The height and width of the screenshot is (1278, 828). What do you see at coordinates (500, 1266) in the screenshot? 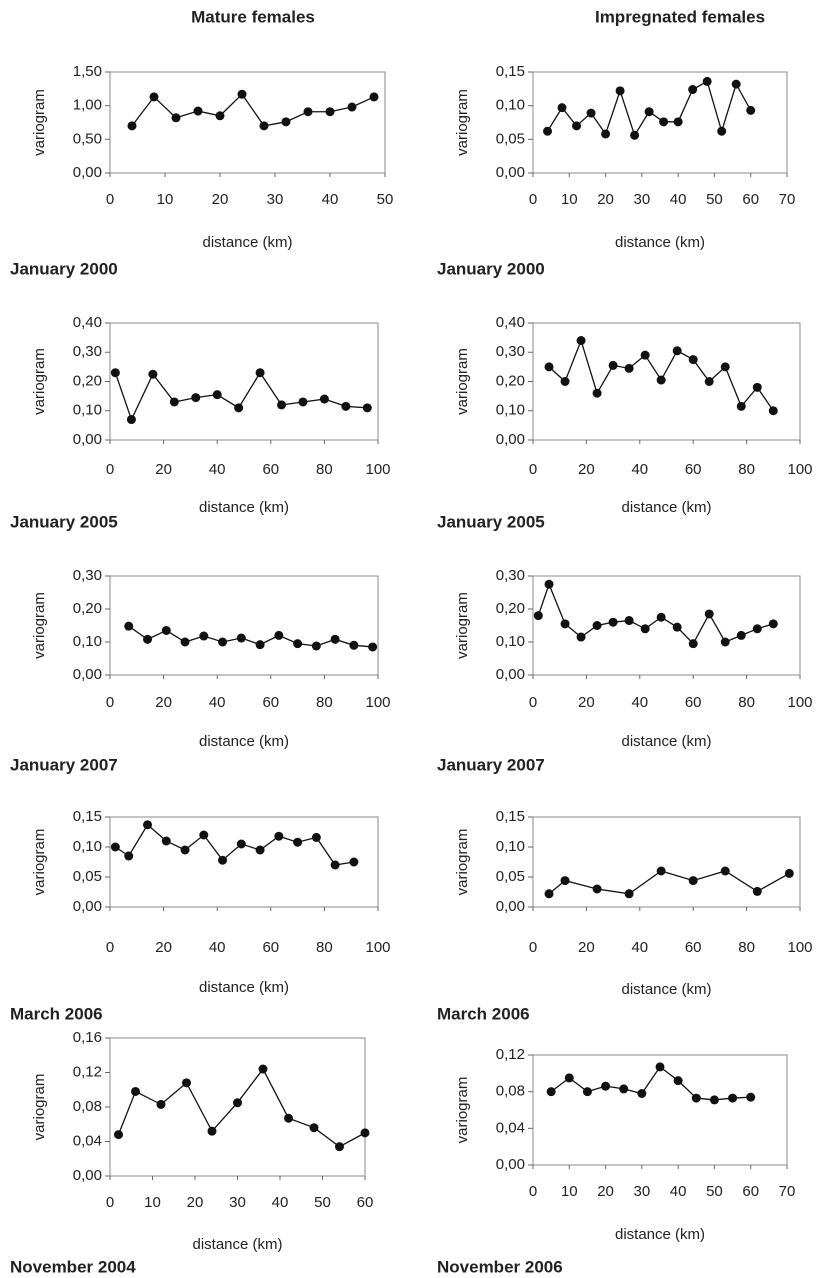
I see `caption: November 2006` at bounding box center [500, 1266].